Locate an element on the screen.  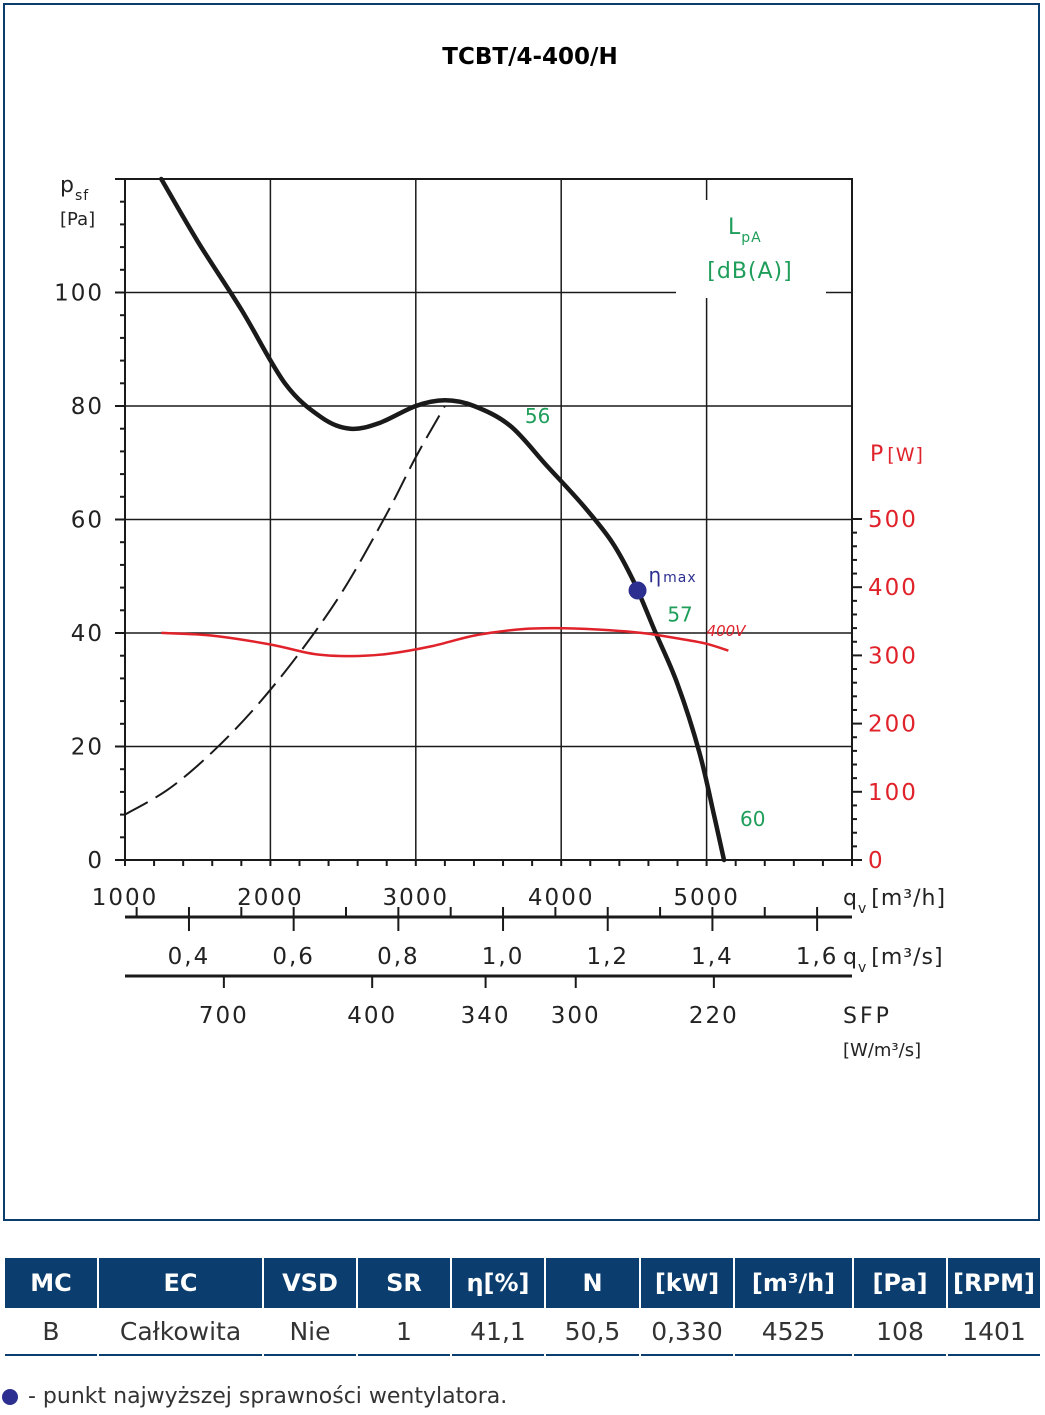
left-tick-label: 0 is located at coordinates (95, 861).